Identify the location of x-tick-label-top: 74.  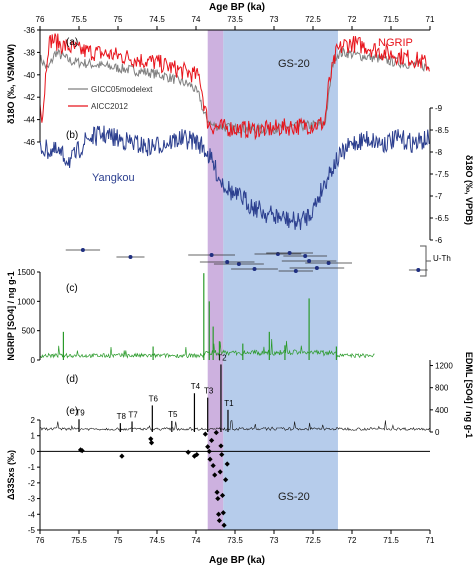
(196, 19).